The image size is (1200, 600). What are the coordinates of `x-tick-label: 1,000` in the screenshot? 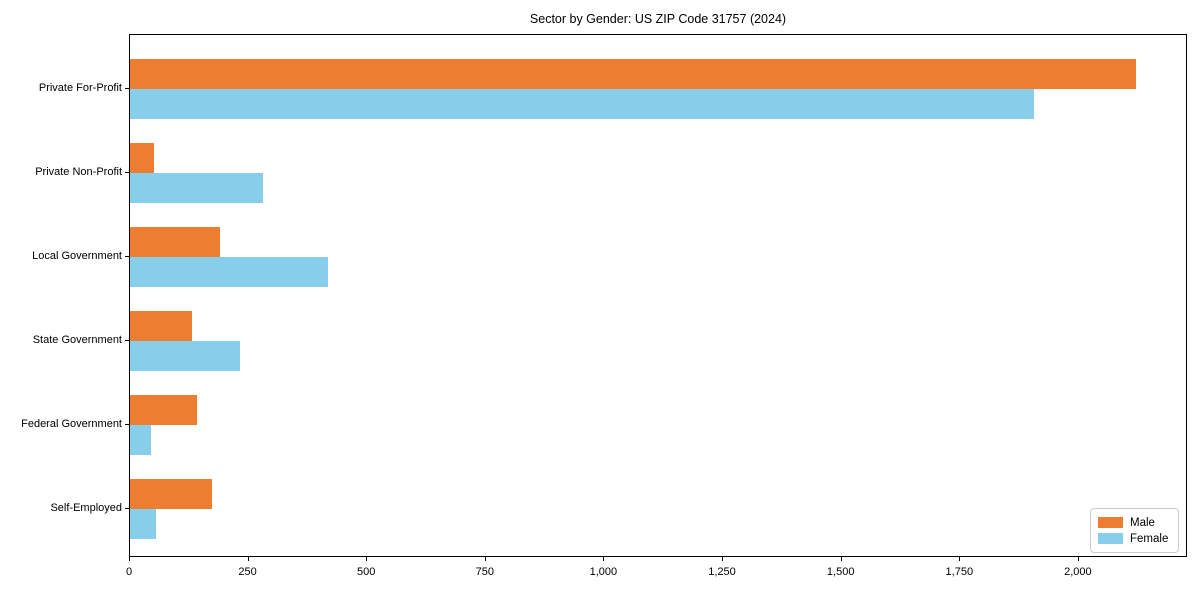 It's located at (603, 572).